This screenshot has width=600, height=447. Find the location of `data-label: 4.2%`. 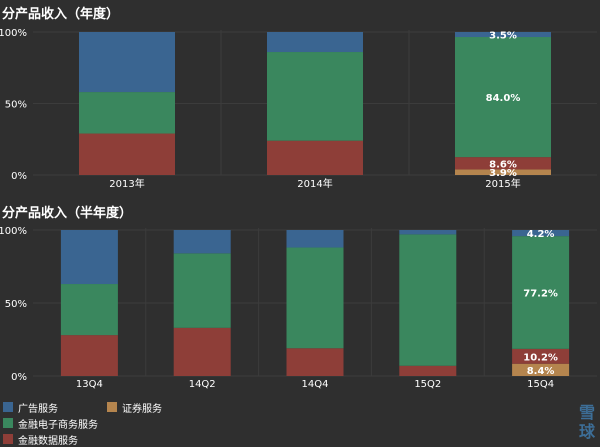

data-label: 4.2% is located at coordinates (541, 234).